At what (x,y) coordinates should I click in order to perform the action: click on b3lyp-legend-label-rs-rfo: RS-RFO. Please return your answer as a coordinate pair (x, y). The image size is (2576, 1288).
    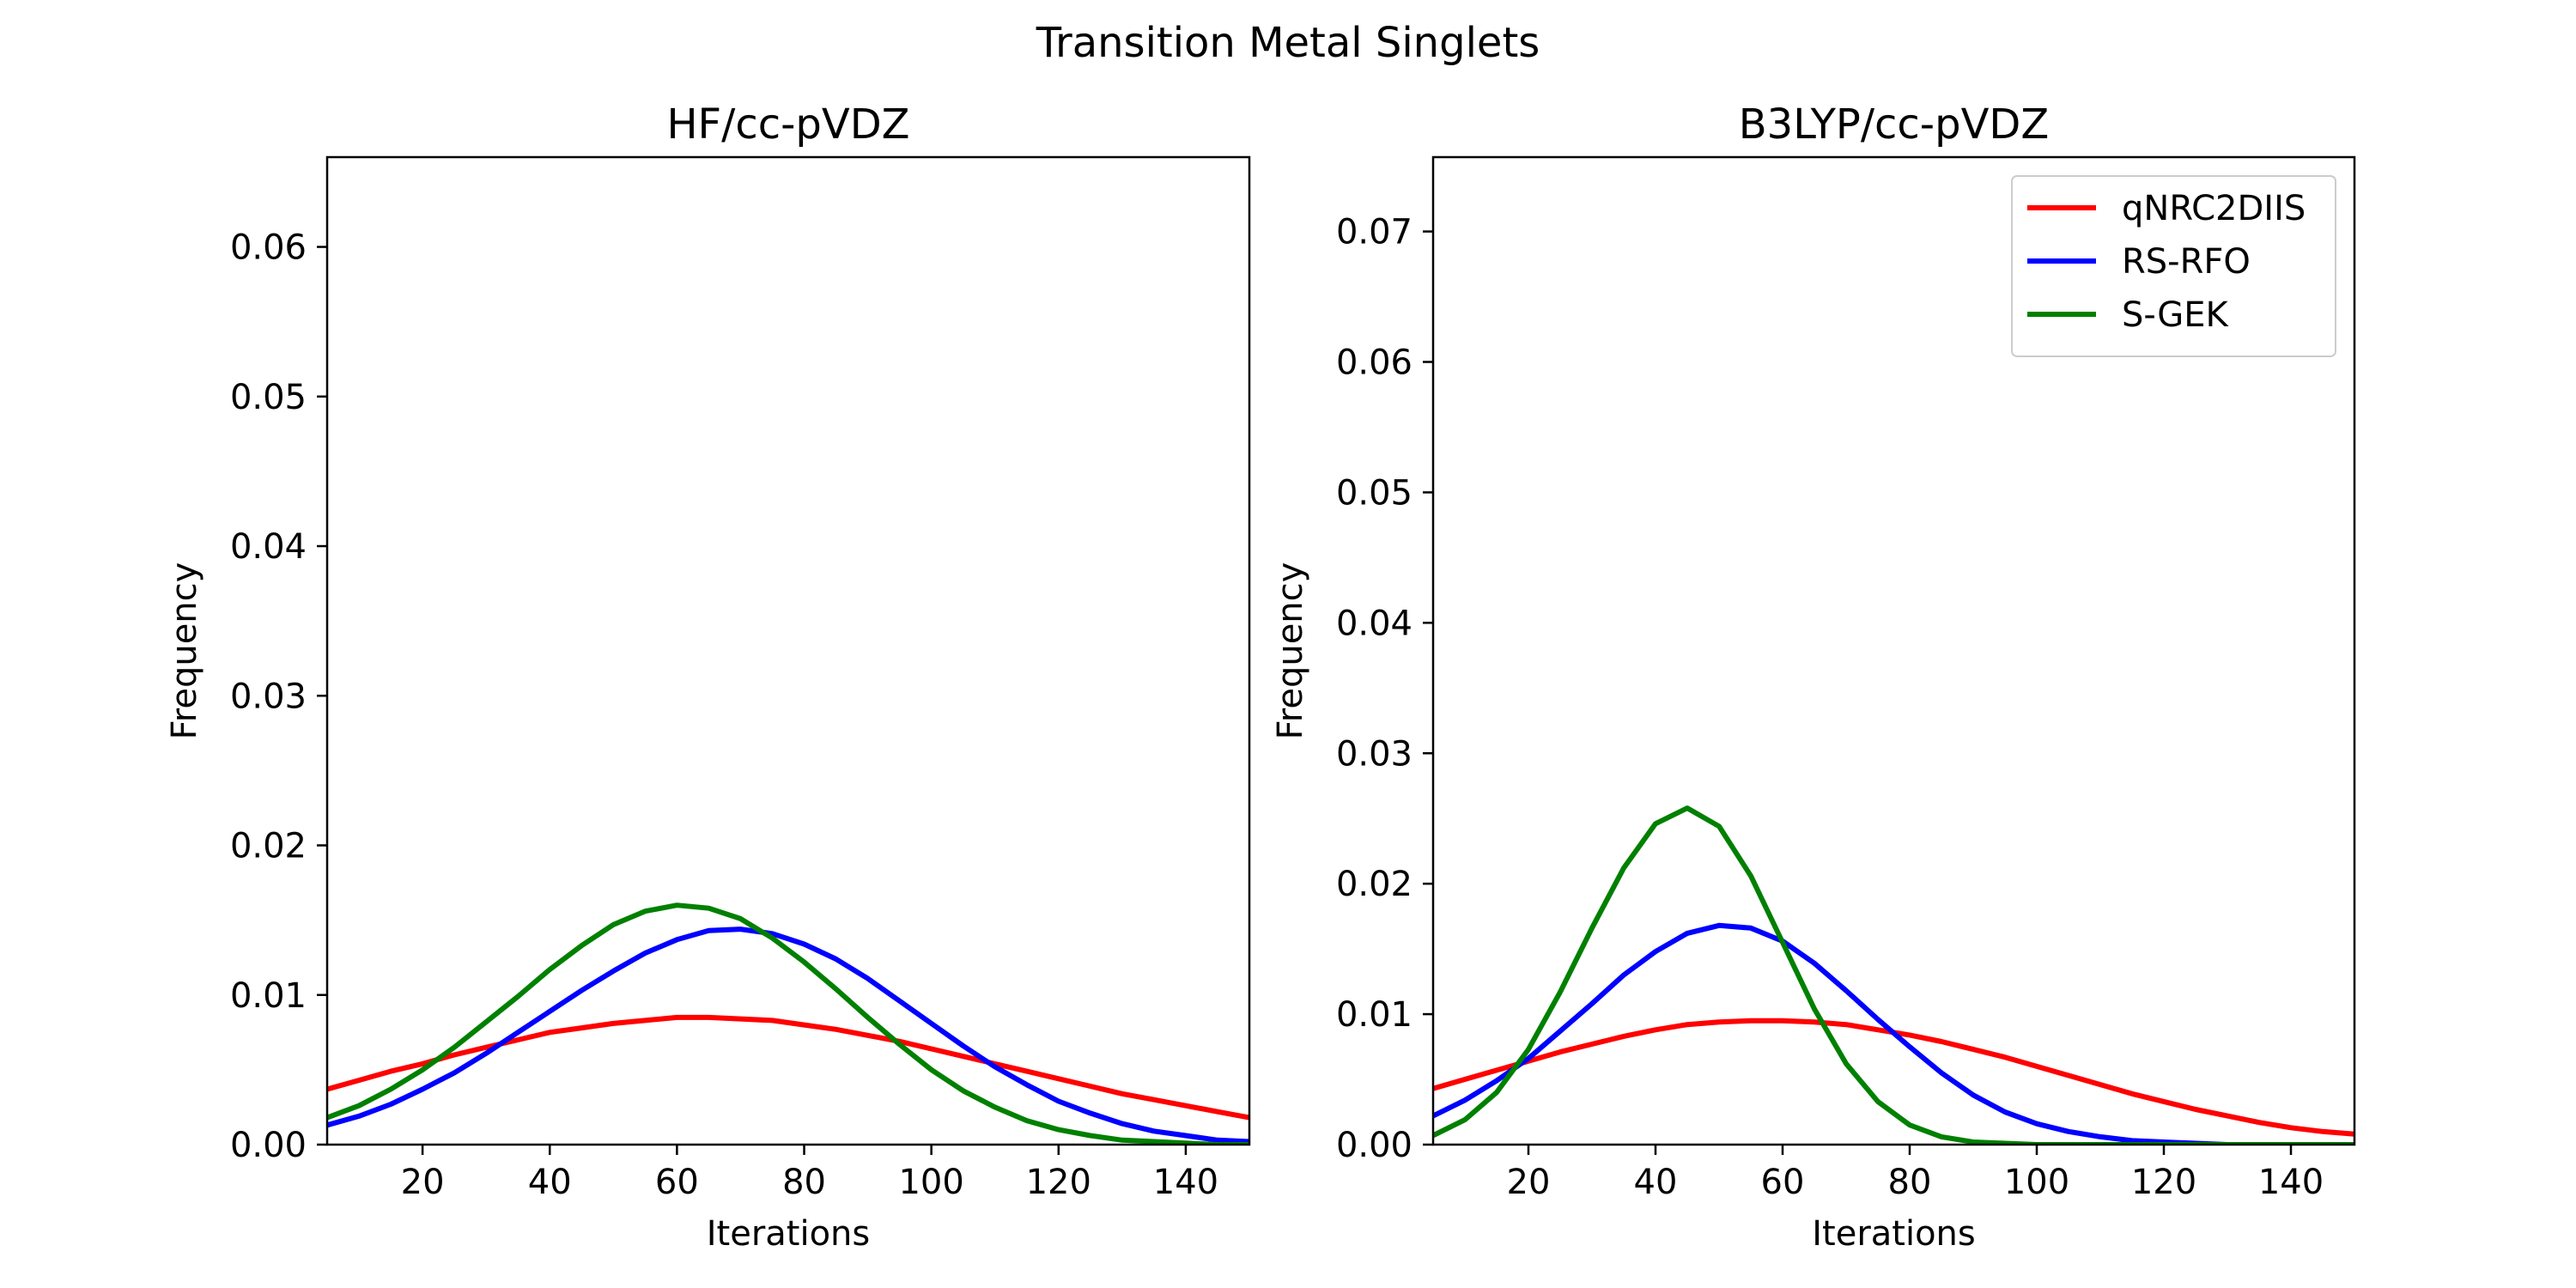
    Looking at the image, I should click on (2186, 262).